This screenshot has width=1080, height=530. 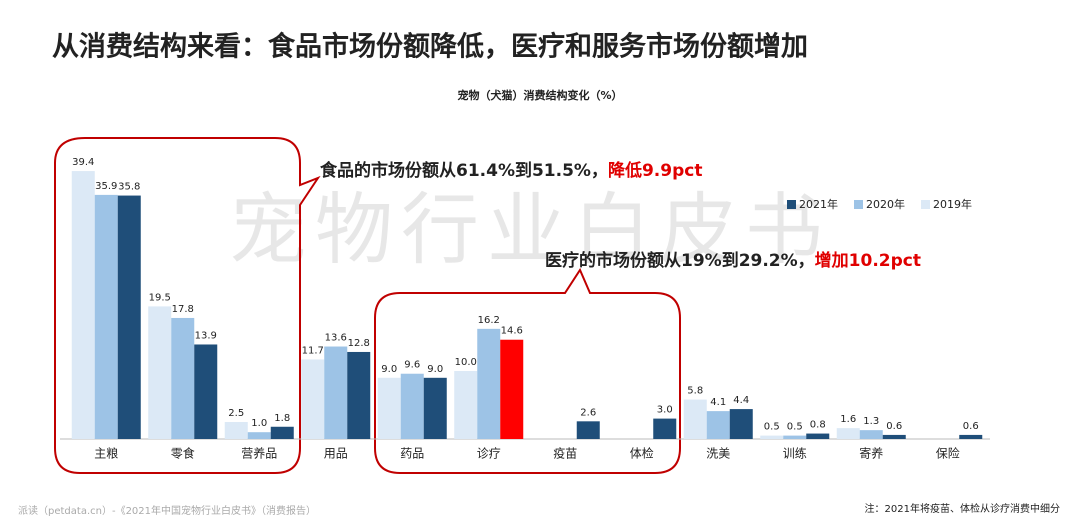 I want to click on x-tick-label: 营养品, so click(x=259, y=453).